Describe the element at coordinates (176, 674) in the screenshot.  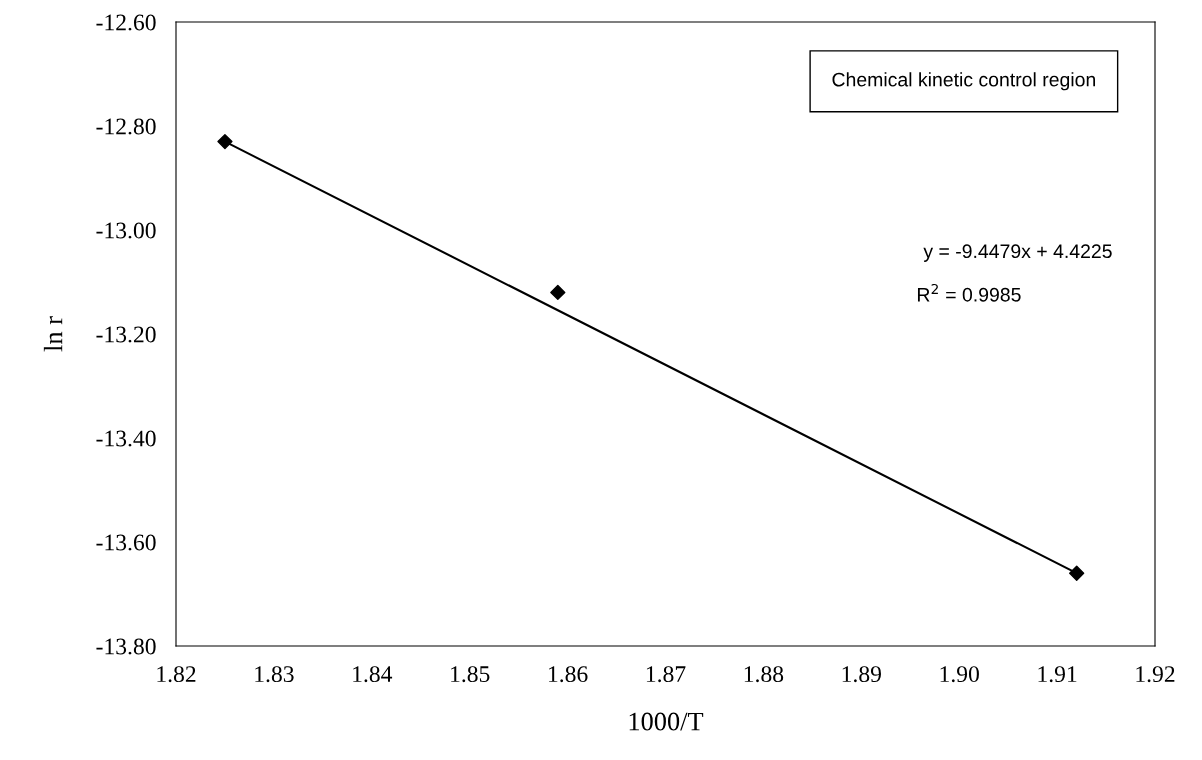
I see `x-tick-label: 1.82` at that location.